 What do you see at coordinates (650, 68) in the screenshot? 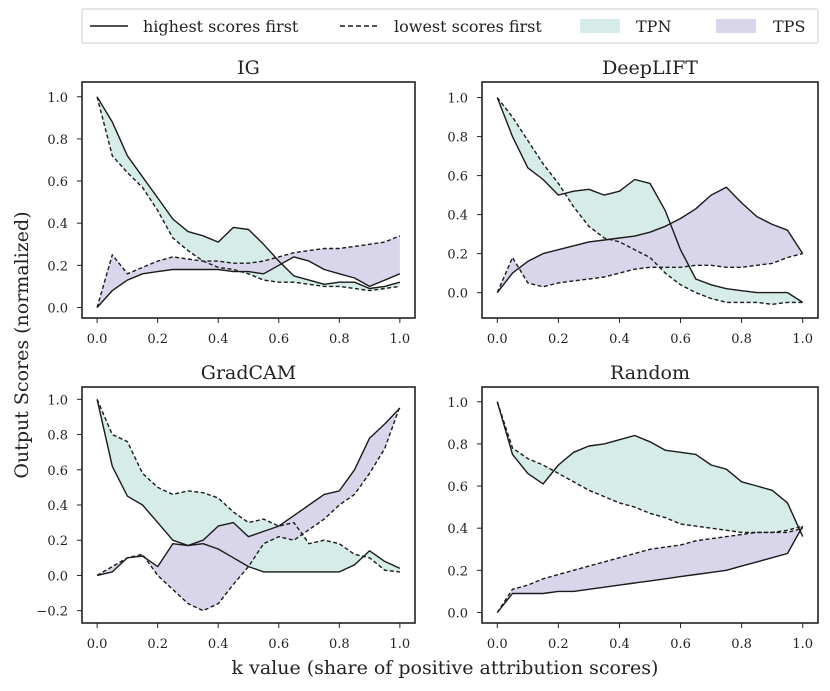
I see `panel-title: DeepLIFT` at bounding box center [650, 68].